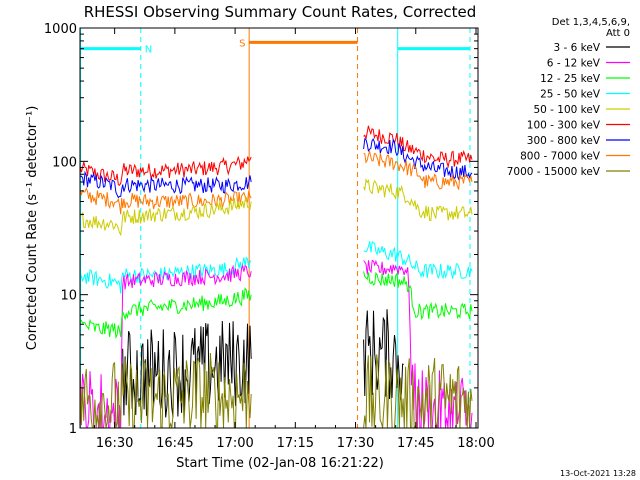  What do you see at coordinates (415, 443) in the screenshot?
I see `x-tick-label-5: 17:45` at bounding box center [415, 443].